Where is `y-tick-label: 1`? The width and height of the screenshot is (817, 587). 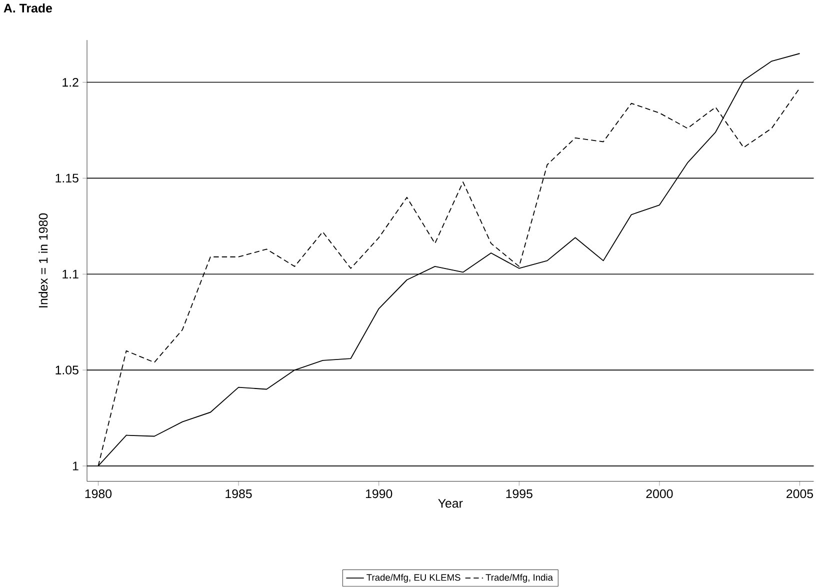 y-tick-label: 1 is located at coordinates (75, 466).